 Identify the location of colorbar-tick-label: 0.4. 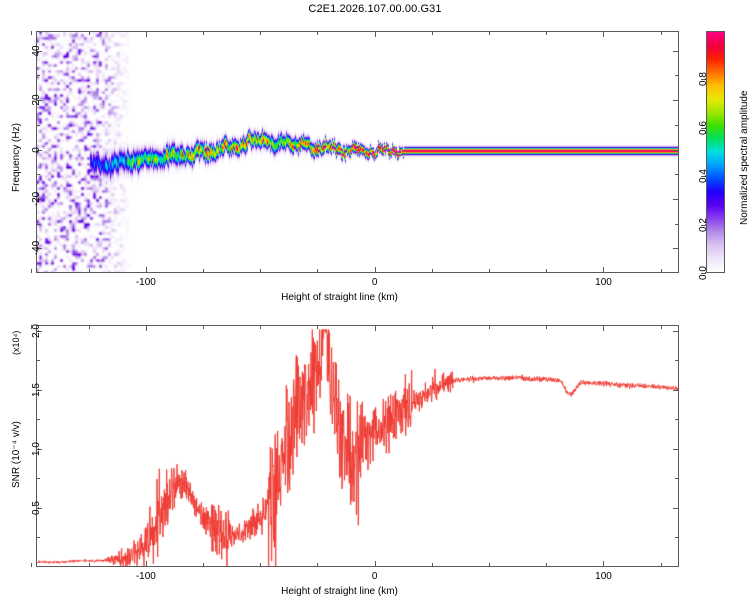
(703, 176).